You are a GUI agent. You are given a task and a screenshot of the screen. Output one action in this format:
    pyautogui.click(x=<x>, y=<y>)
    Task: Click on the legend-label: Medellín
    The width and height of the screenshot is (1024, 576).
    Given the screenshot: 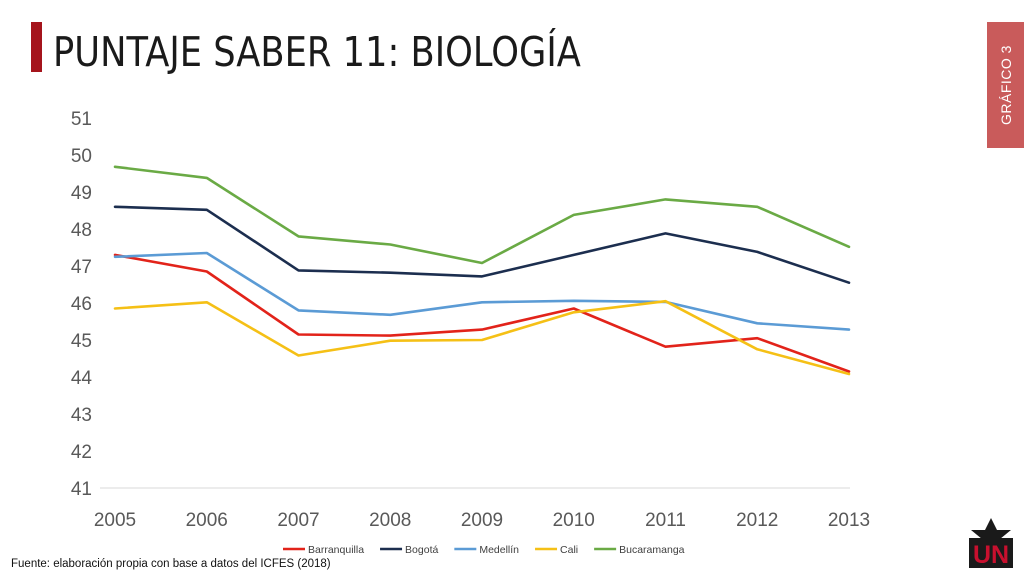 What is the action you would take?
    pyautogui.click(x=499, y=550)
    